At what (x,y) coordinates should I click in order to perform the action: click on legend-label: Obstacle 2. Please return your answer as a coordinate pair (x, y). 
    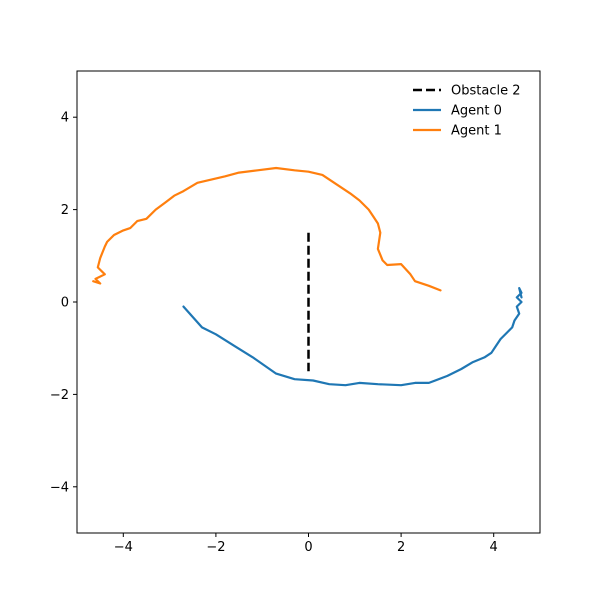
    Looking at the image, I should click on (485, 91).